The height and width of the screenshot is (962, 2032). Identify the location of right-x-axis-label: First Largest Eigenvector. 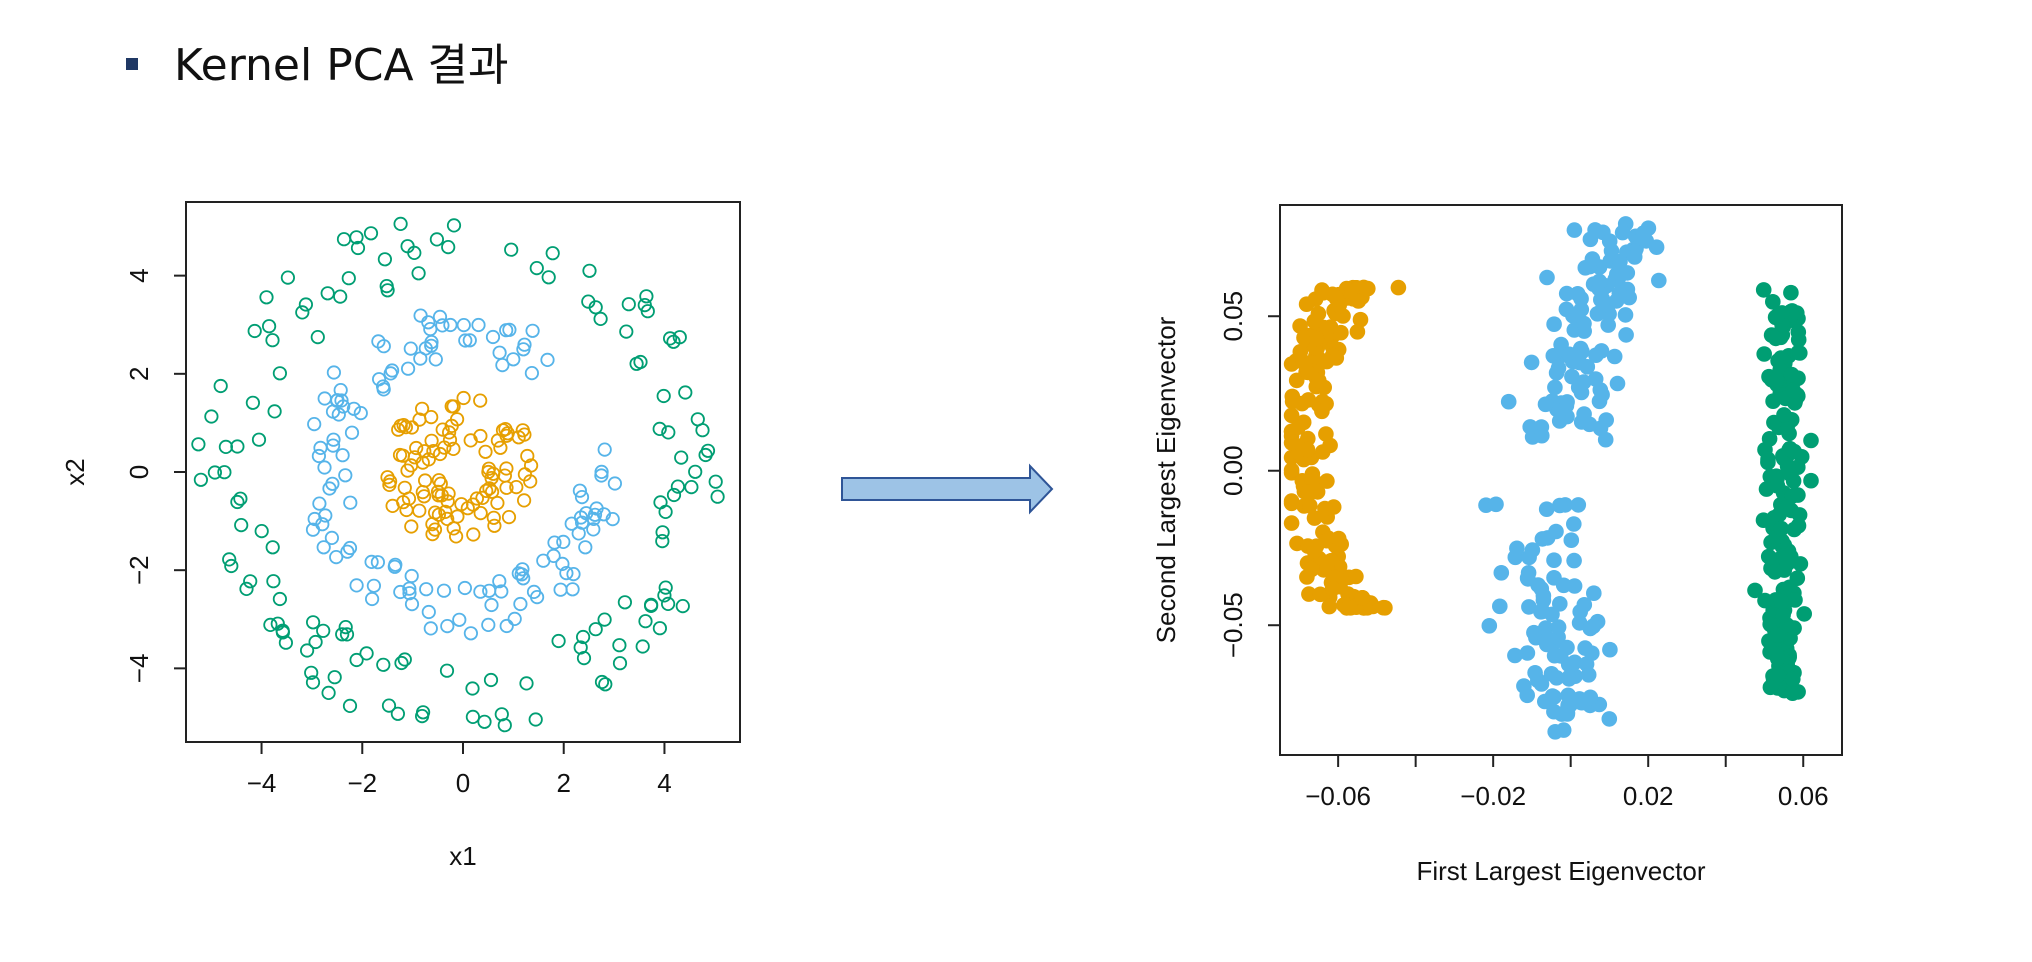
(1560, 871).